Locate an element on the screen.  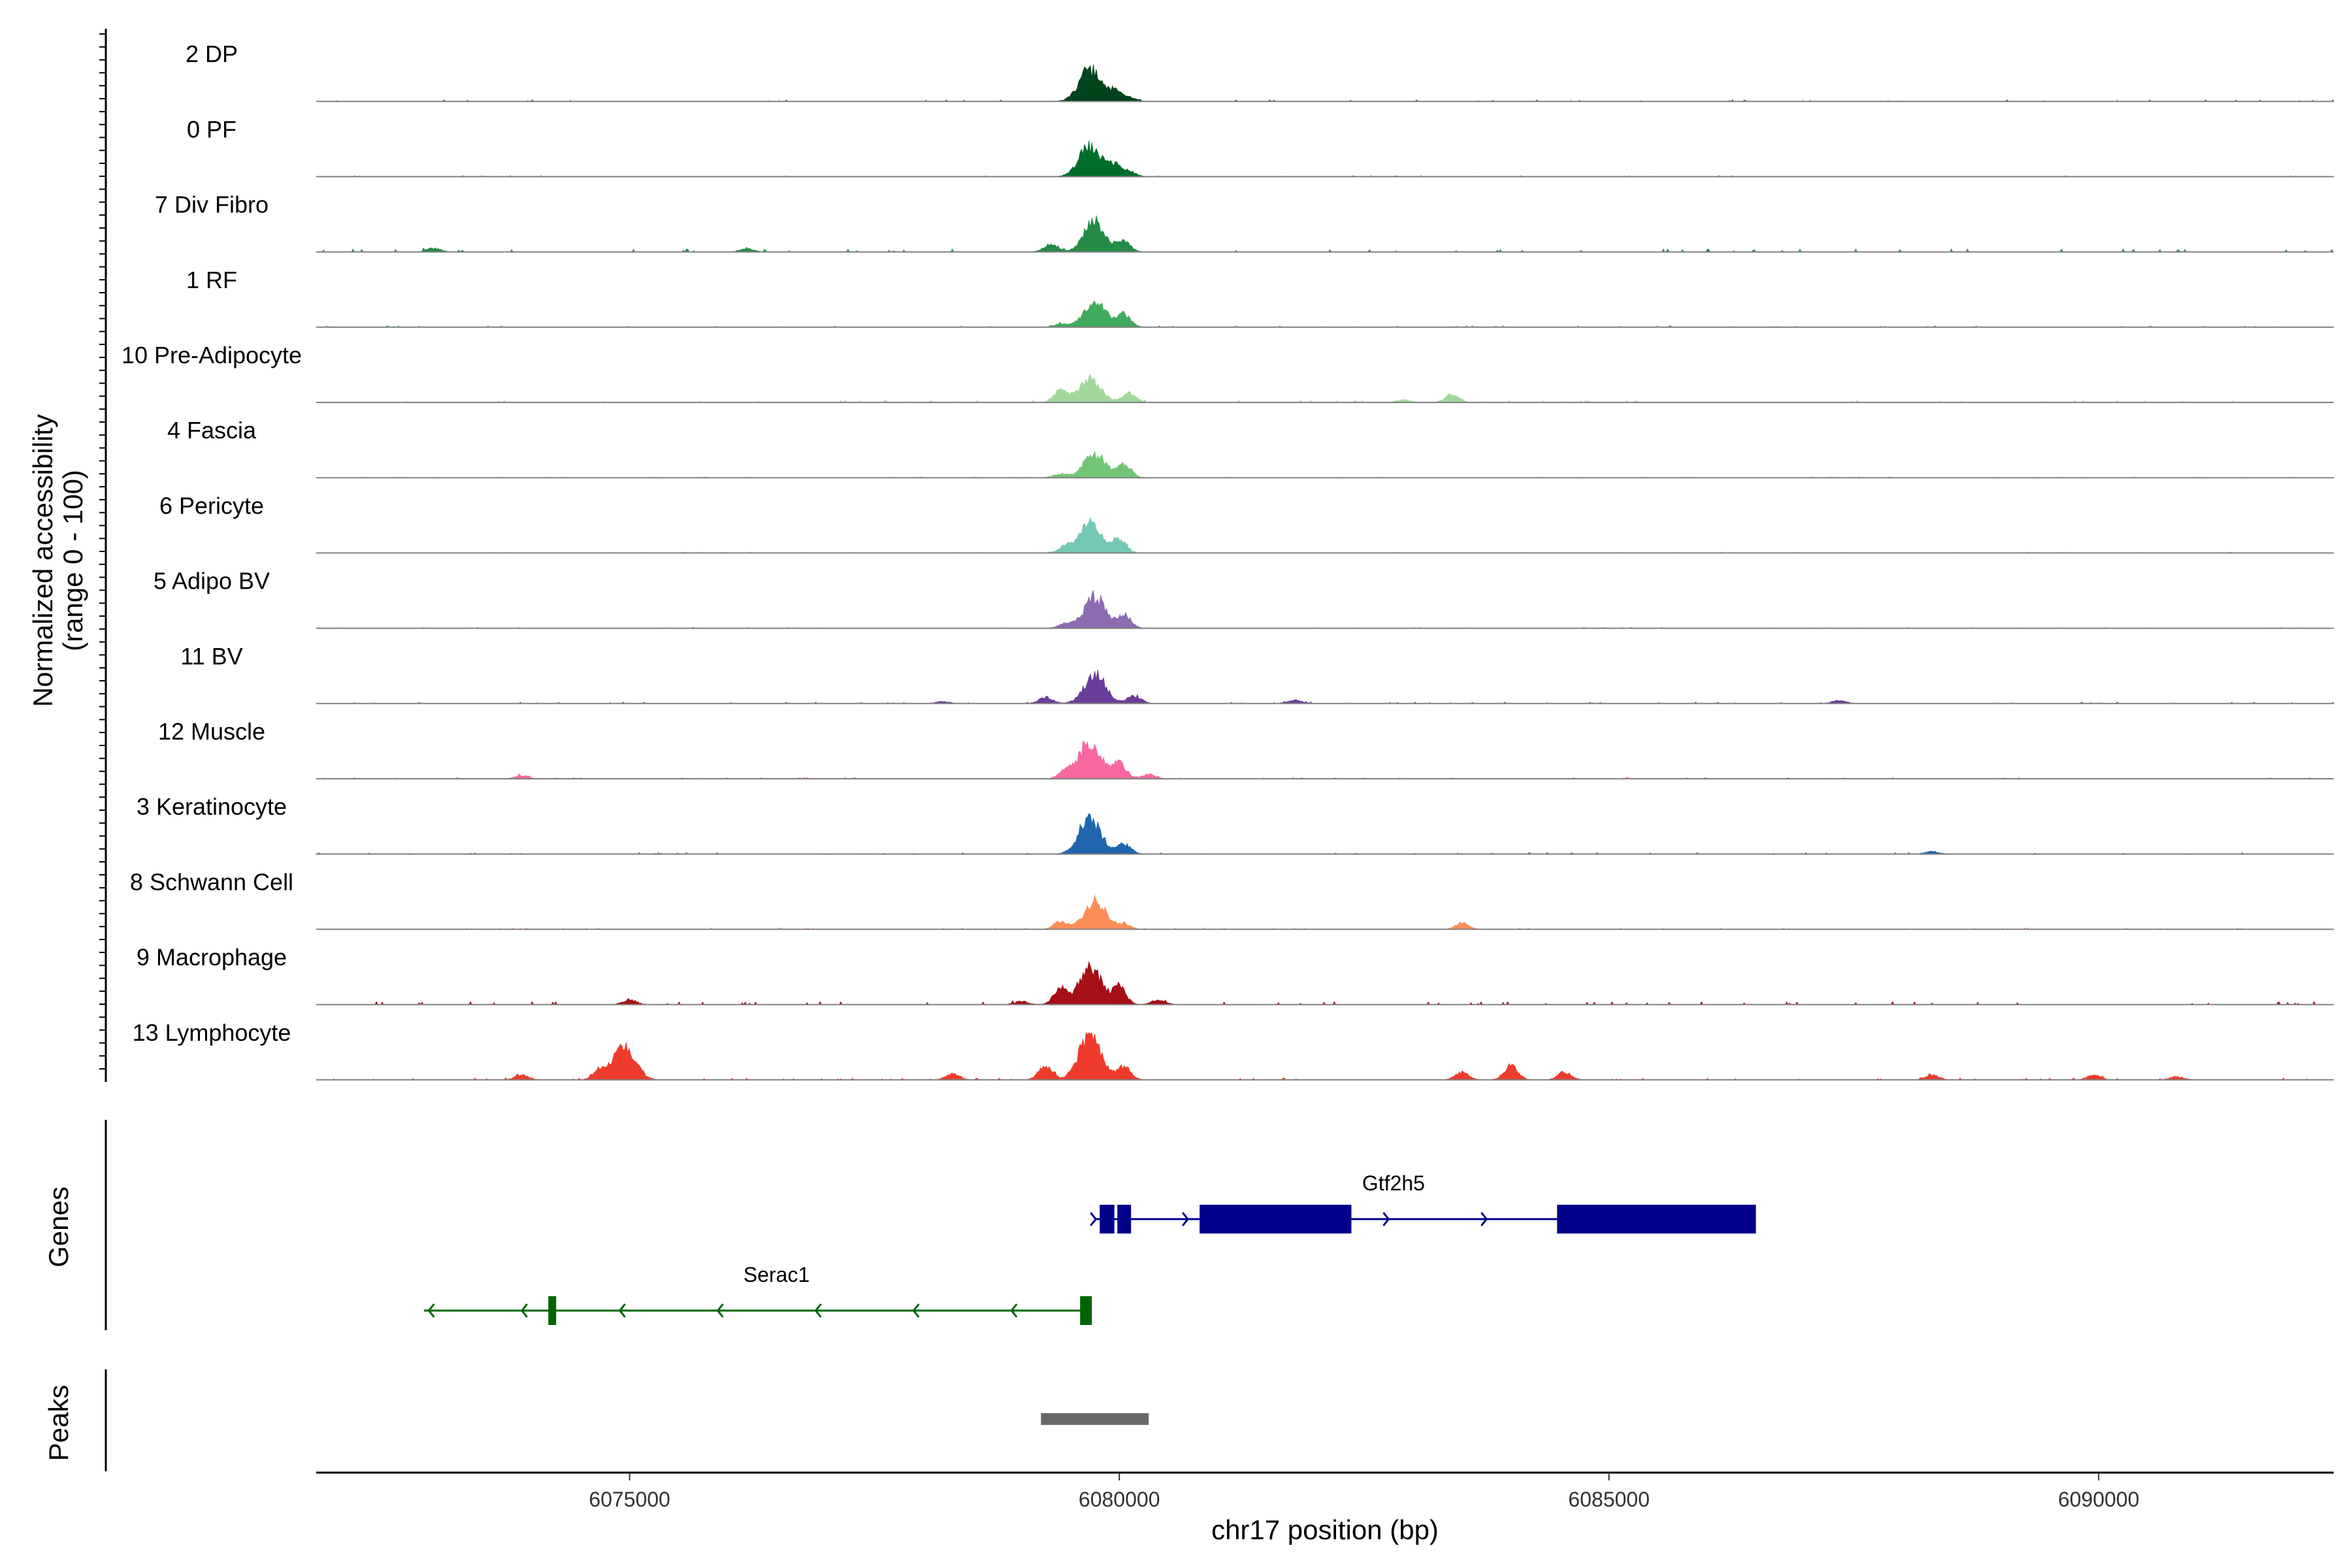
peak-region-bar is located at coordinates (1095, 1419).